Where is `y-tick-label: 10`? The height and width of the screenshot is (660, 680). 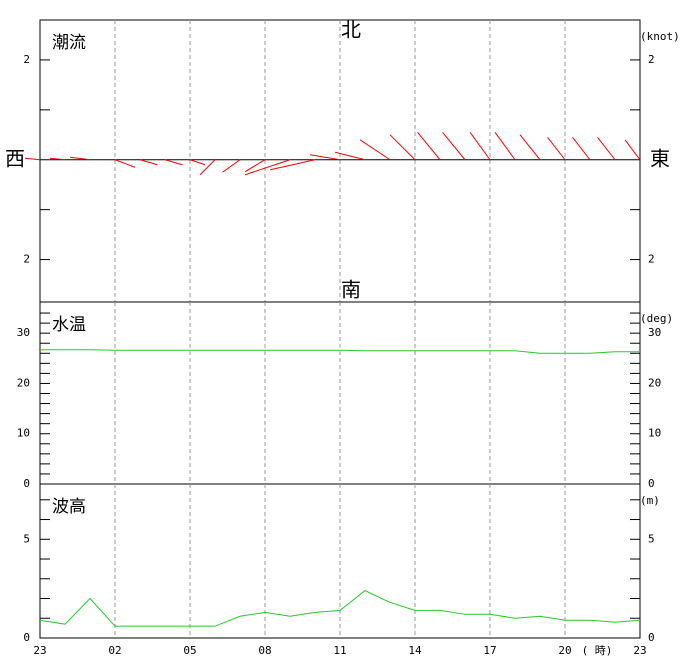
y-tick-label: 10 is located at coordinates (23, 433).